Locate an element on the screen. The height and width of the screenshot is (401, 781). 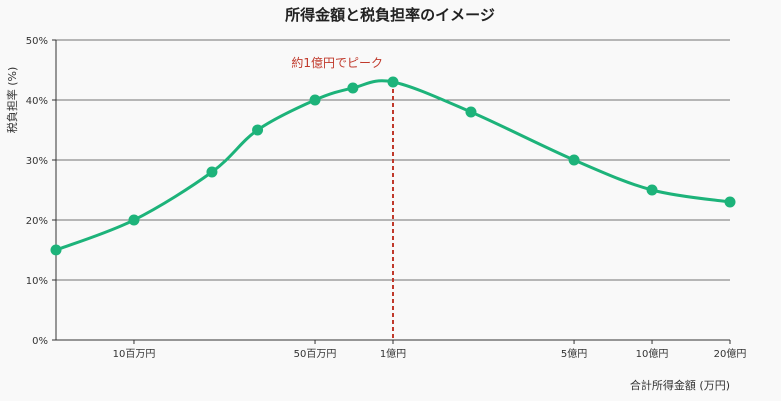
y-tick-label: 30% is located at coordinates (37, 161).